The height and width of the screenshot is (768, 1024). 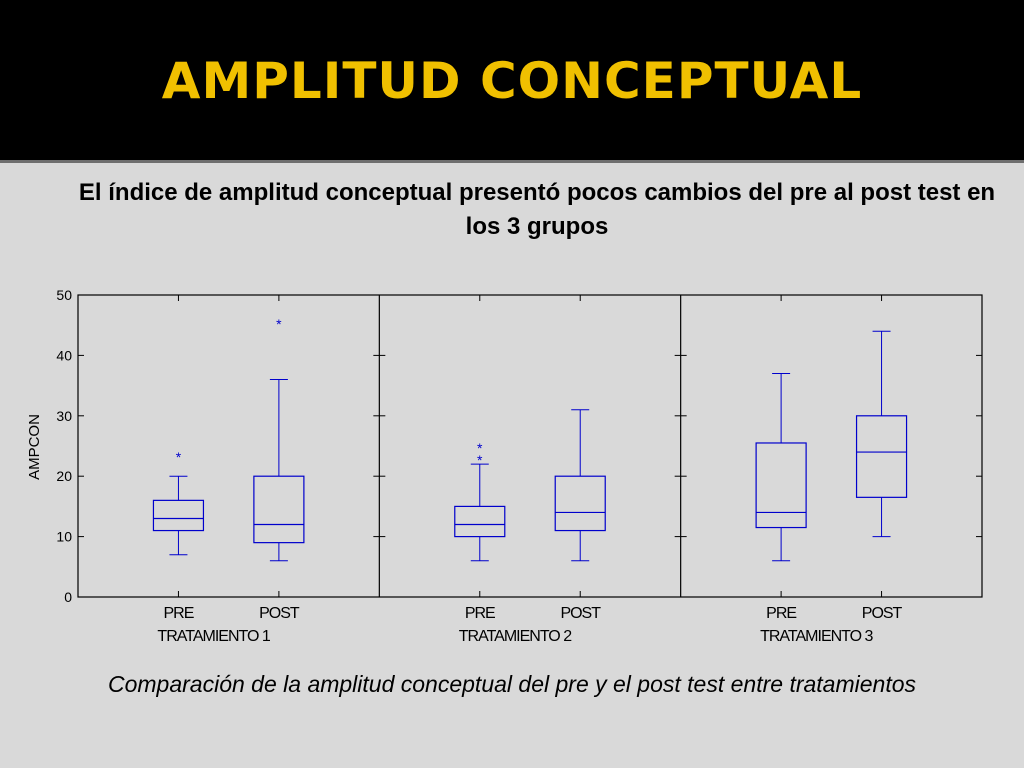 What do you see at coordinates (816, 636) in the screenshot?
I see `panel-label: TRATAMIENTO 3` at bounding box center [816, 636].